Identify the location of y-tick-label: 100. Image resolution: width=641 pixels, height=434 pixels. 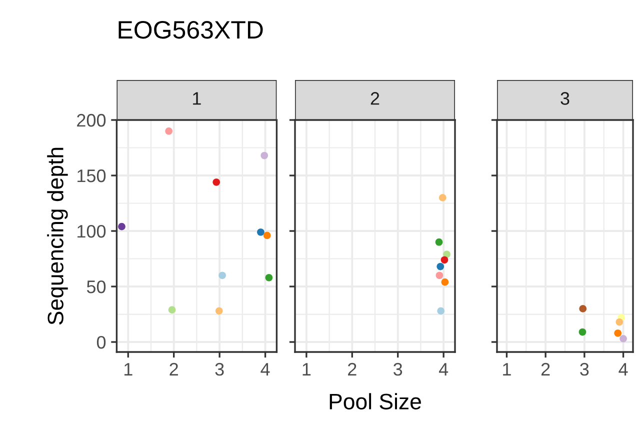
(92, 231).